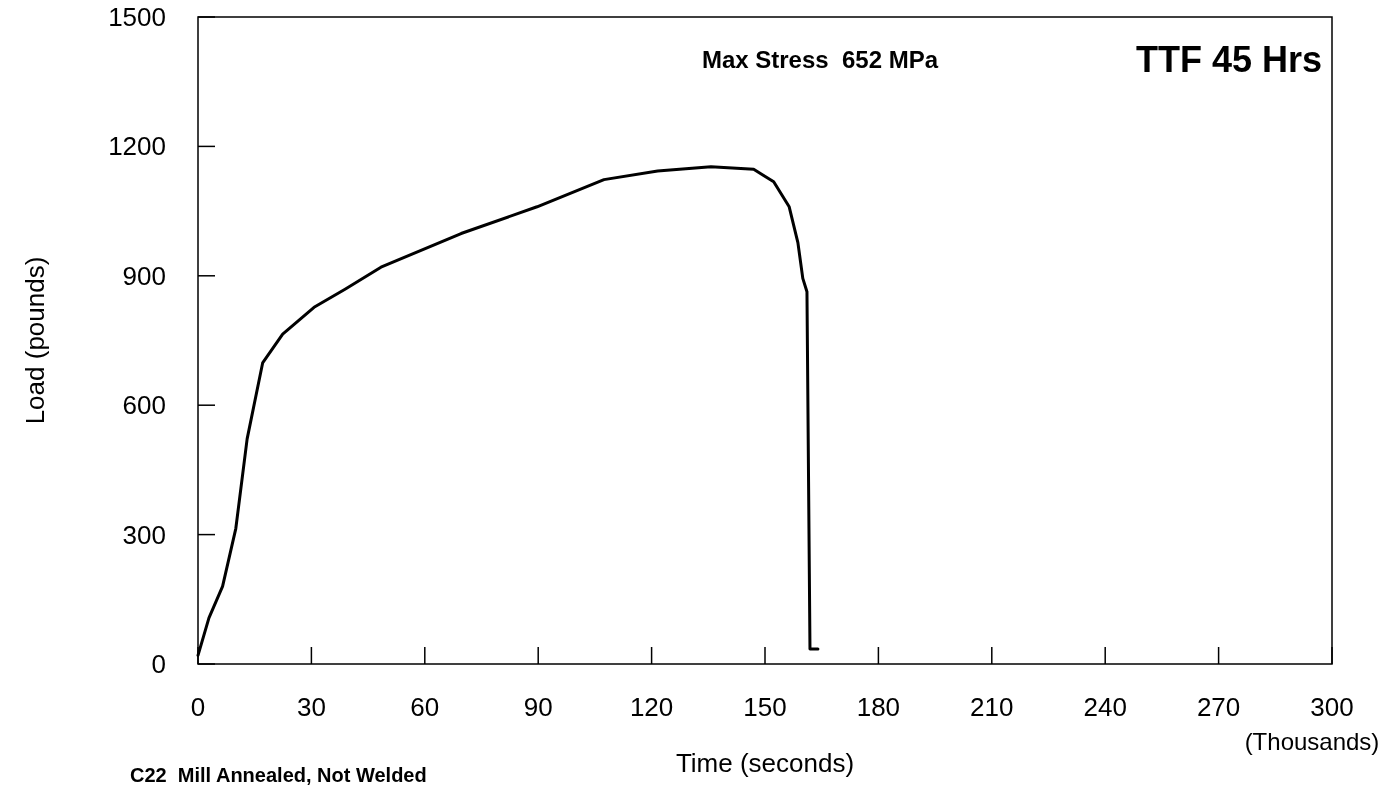 This screenshot has width=1380, height=790. I want to click on x-tick-label: 210, so click(992, 707).